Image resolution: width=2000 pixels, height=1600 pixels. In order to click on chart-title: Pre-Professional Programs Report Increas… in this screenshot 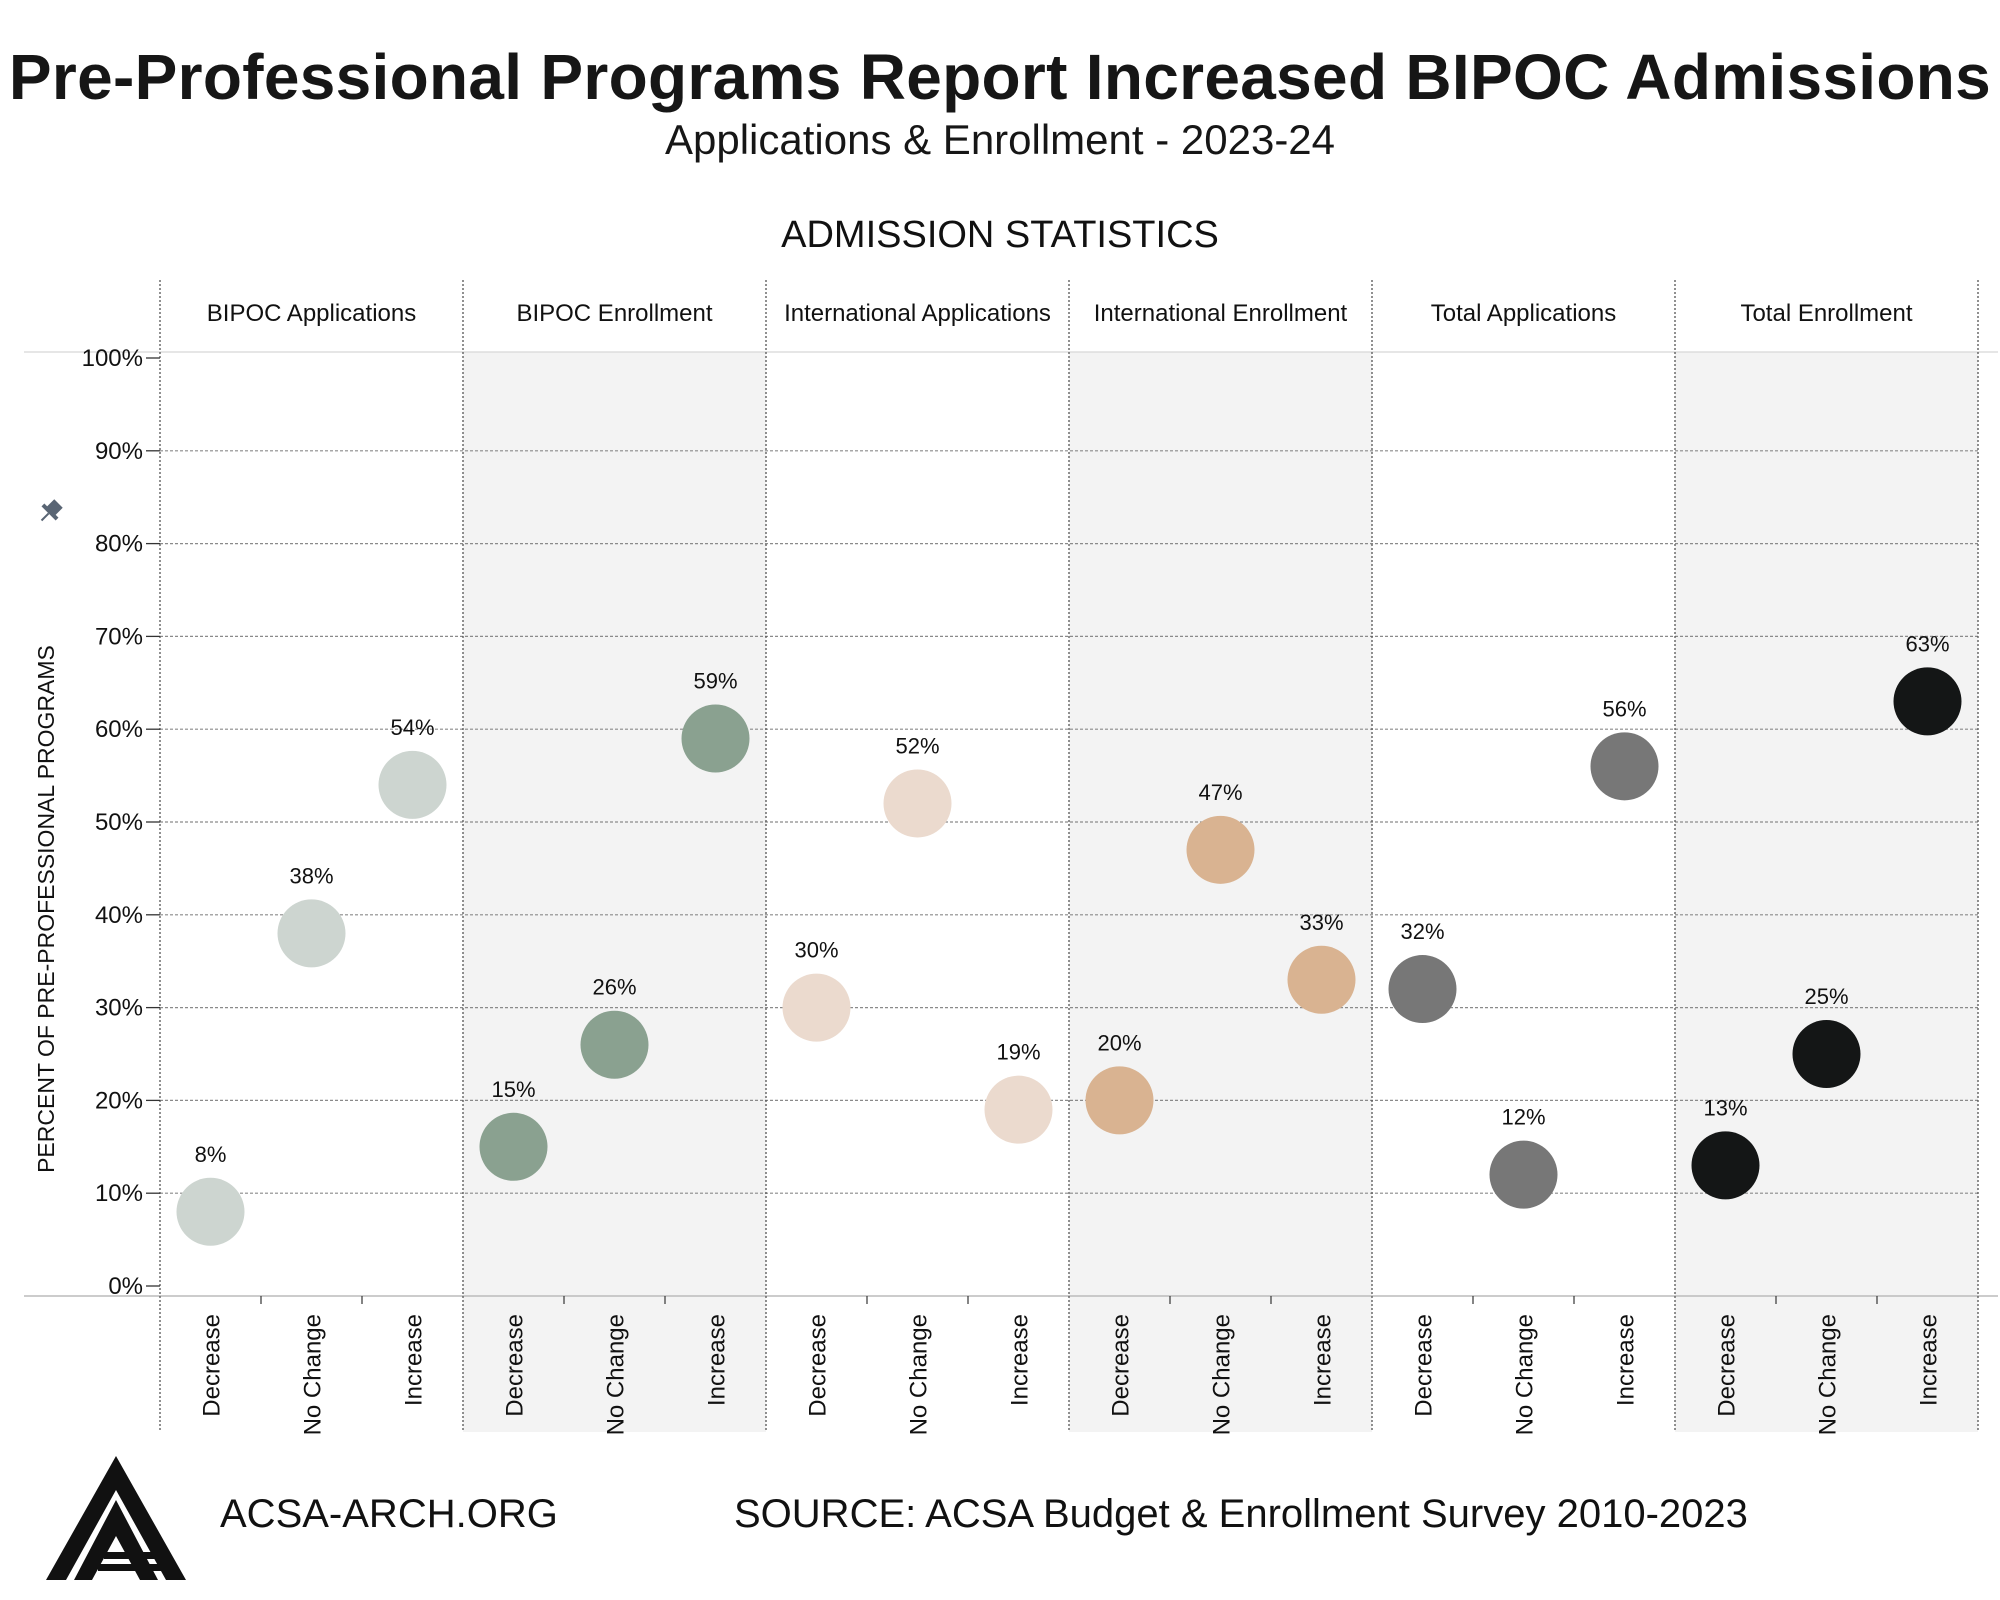, I will do `click(1000, 77)`.